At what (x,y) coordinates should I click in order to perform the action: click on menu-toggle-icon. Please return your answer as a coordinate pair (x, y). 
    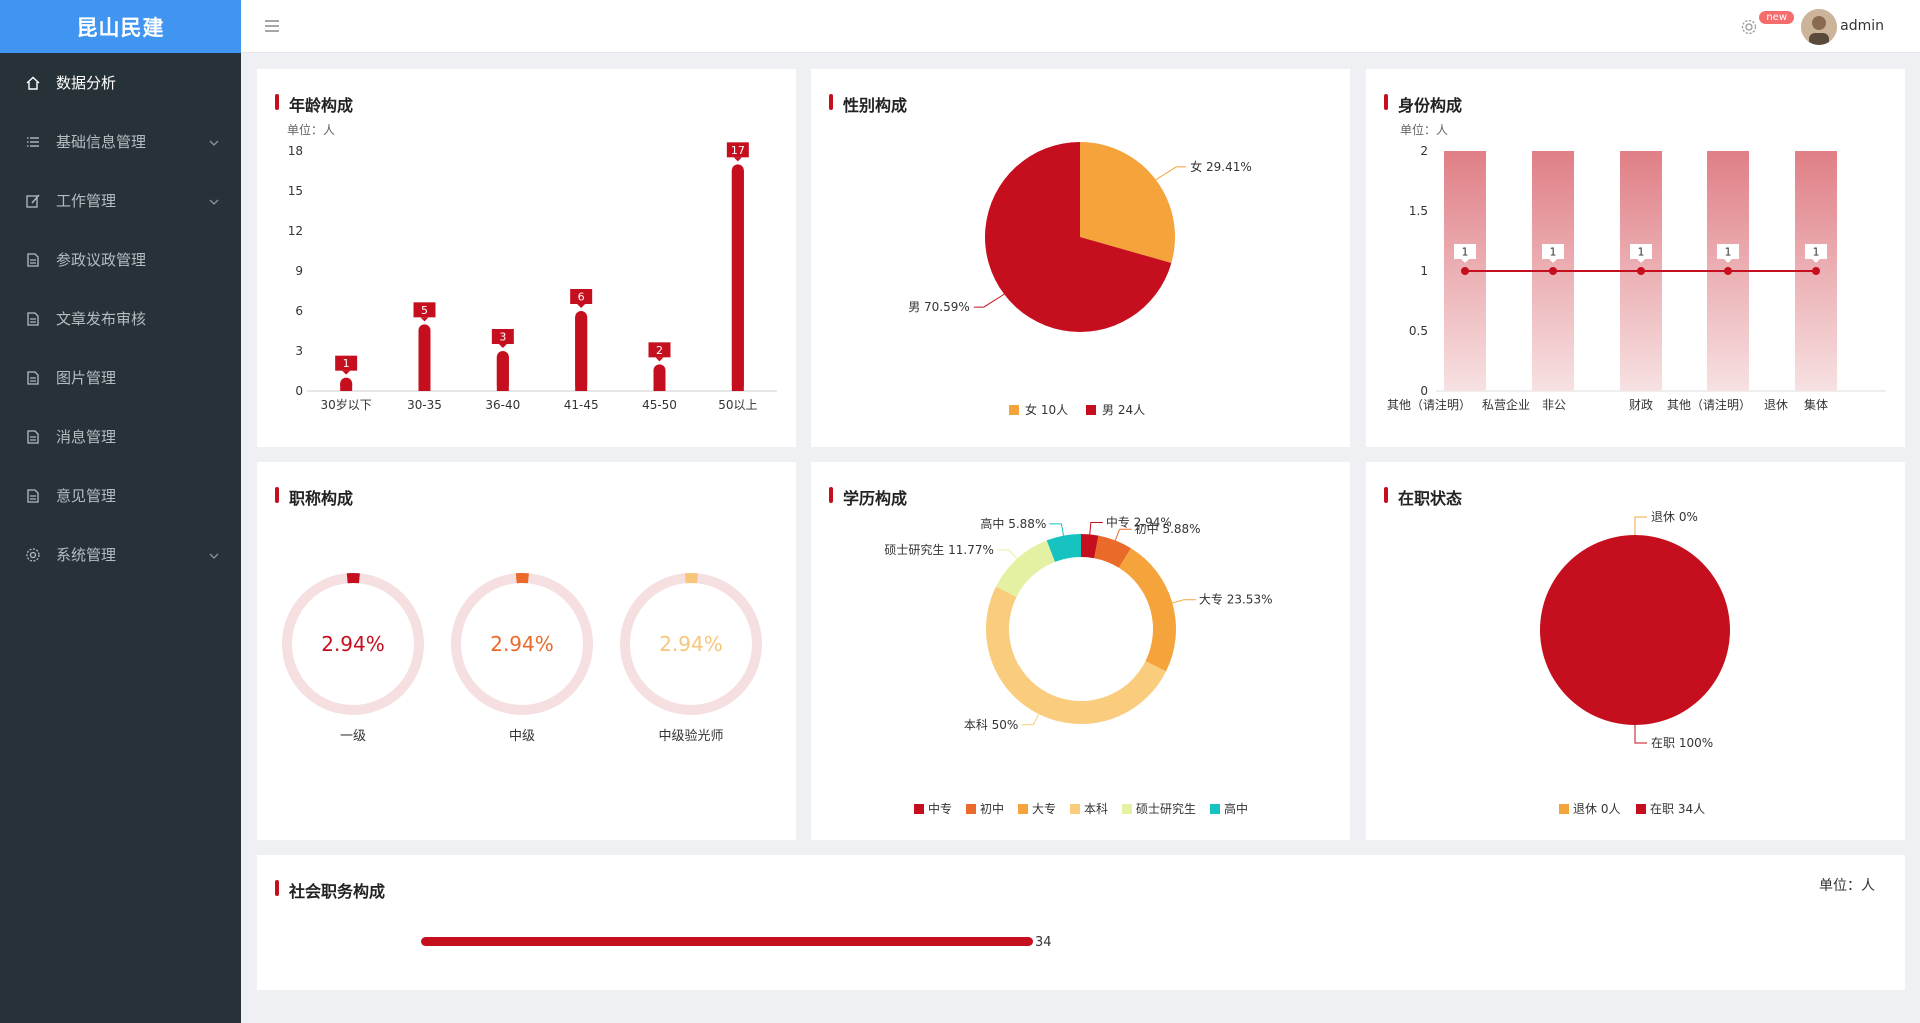
    Looking at the image, I should click on (272, 28).